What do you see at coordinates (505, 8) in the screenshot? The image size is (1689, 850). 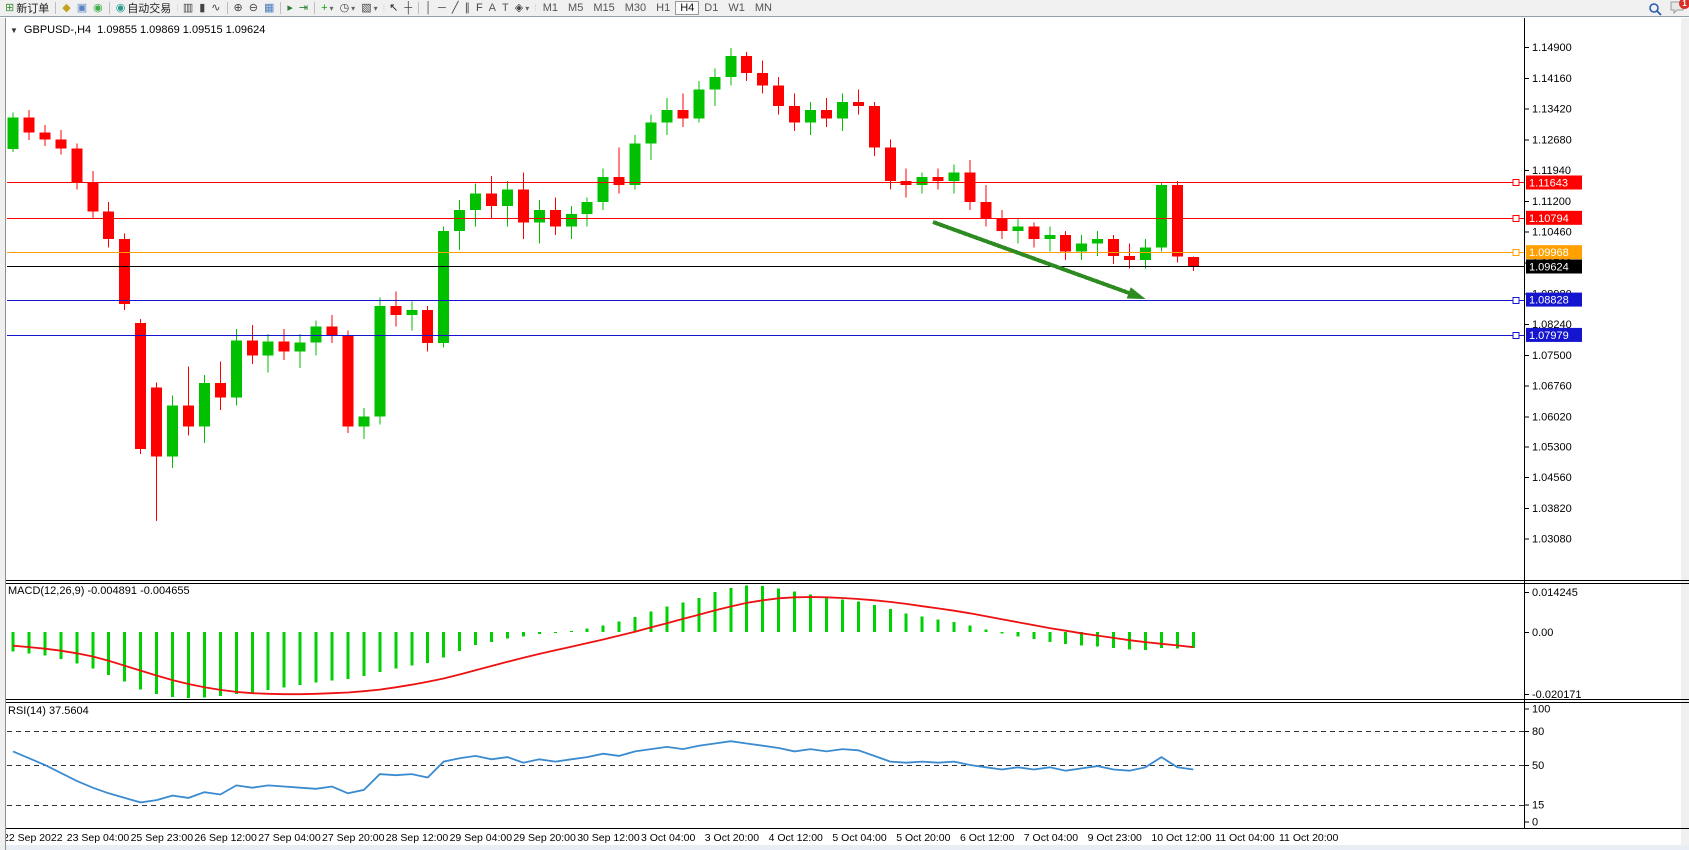 I see `text-label-button: T` at bounding box center [505, 8].